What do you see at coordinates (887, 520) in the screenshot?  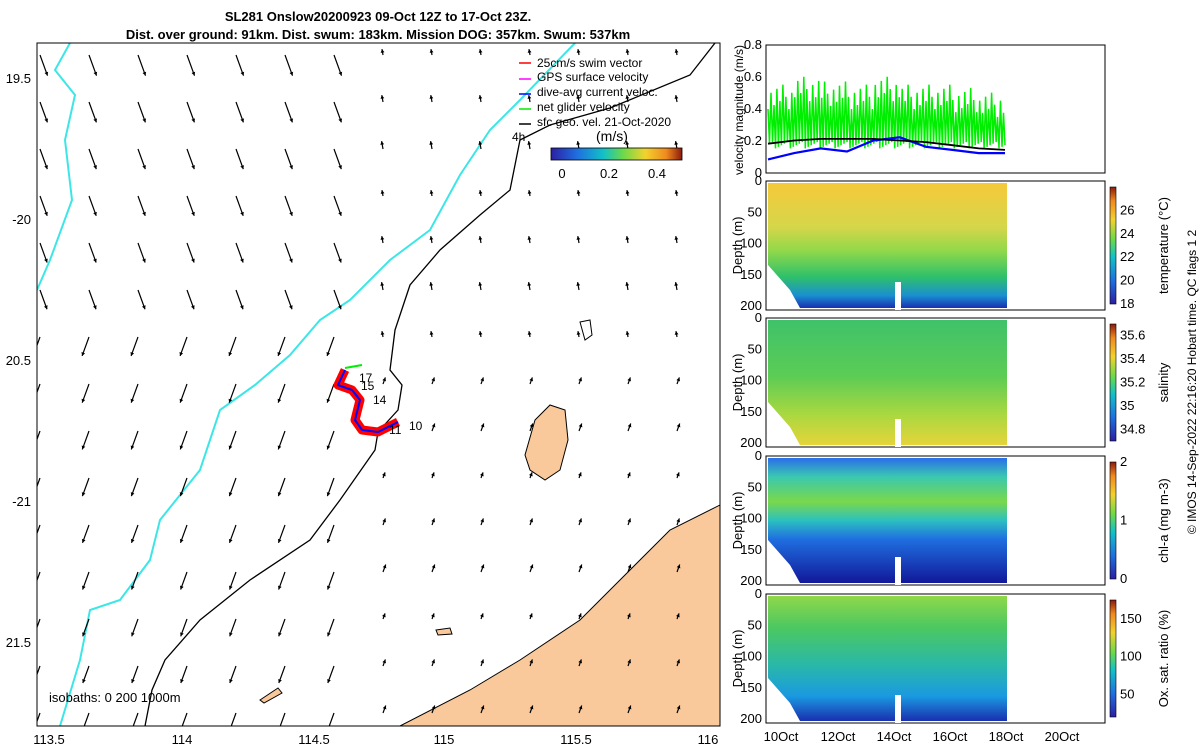 I see `section-field-chl` at bounding box center [887, 520].